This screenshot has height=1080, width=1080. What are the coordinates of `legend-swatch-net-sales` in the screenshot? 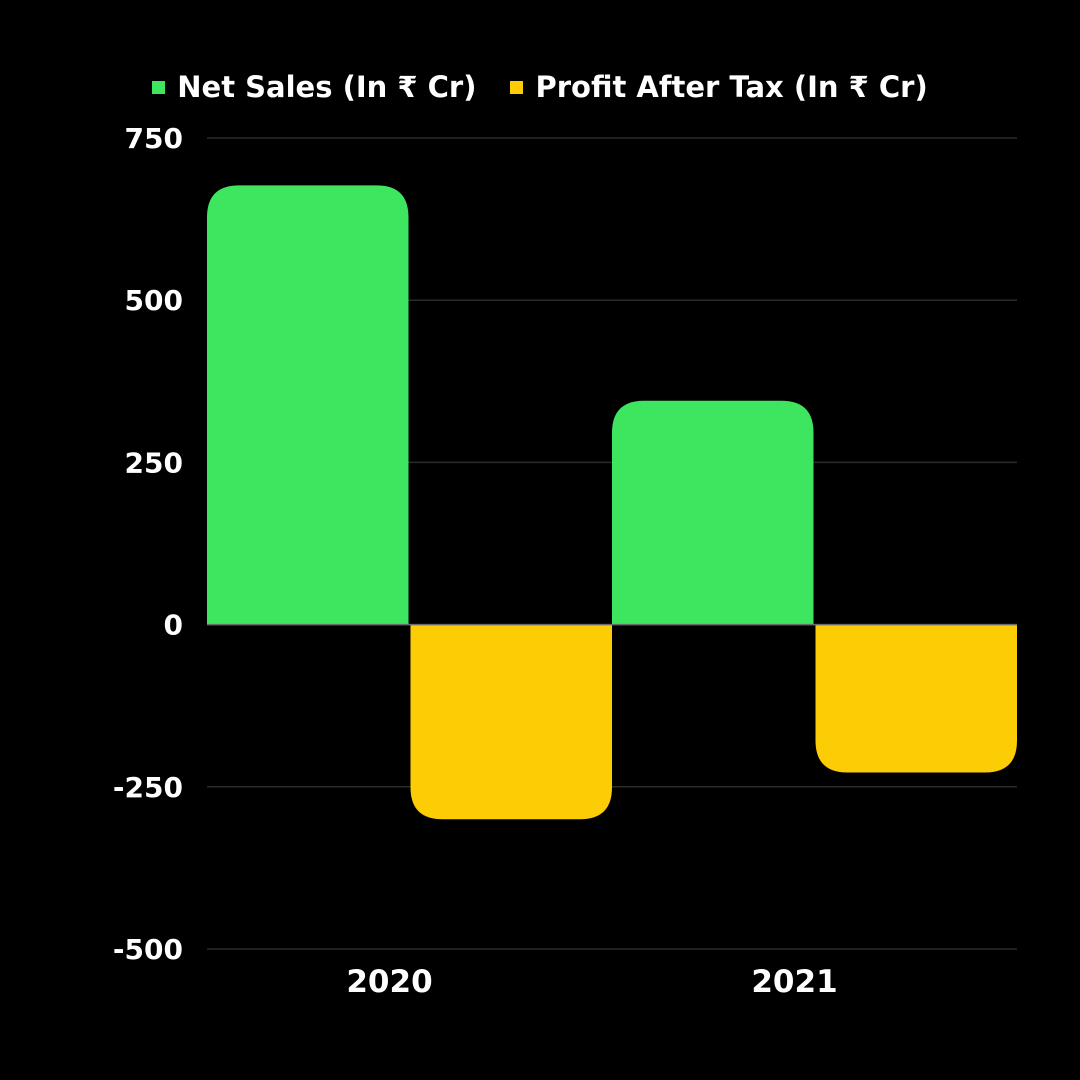 It's located at (159, 87).